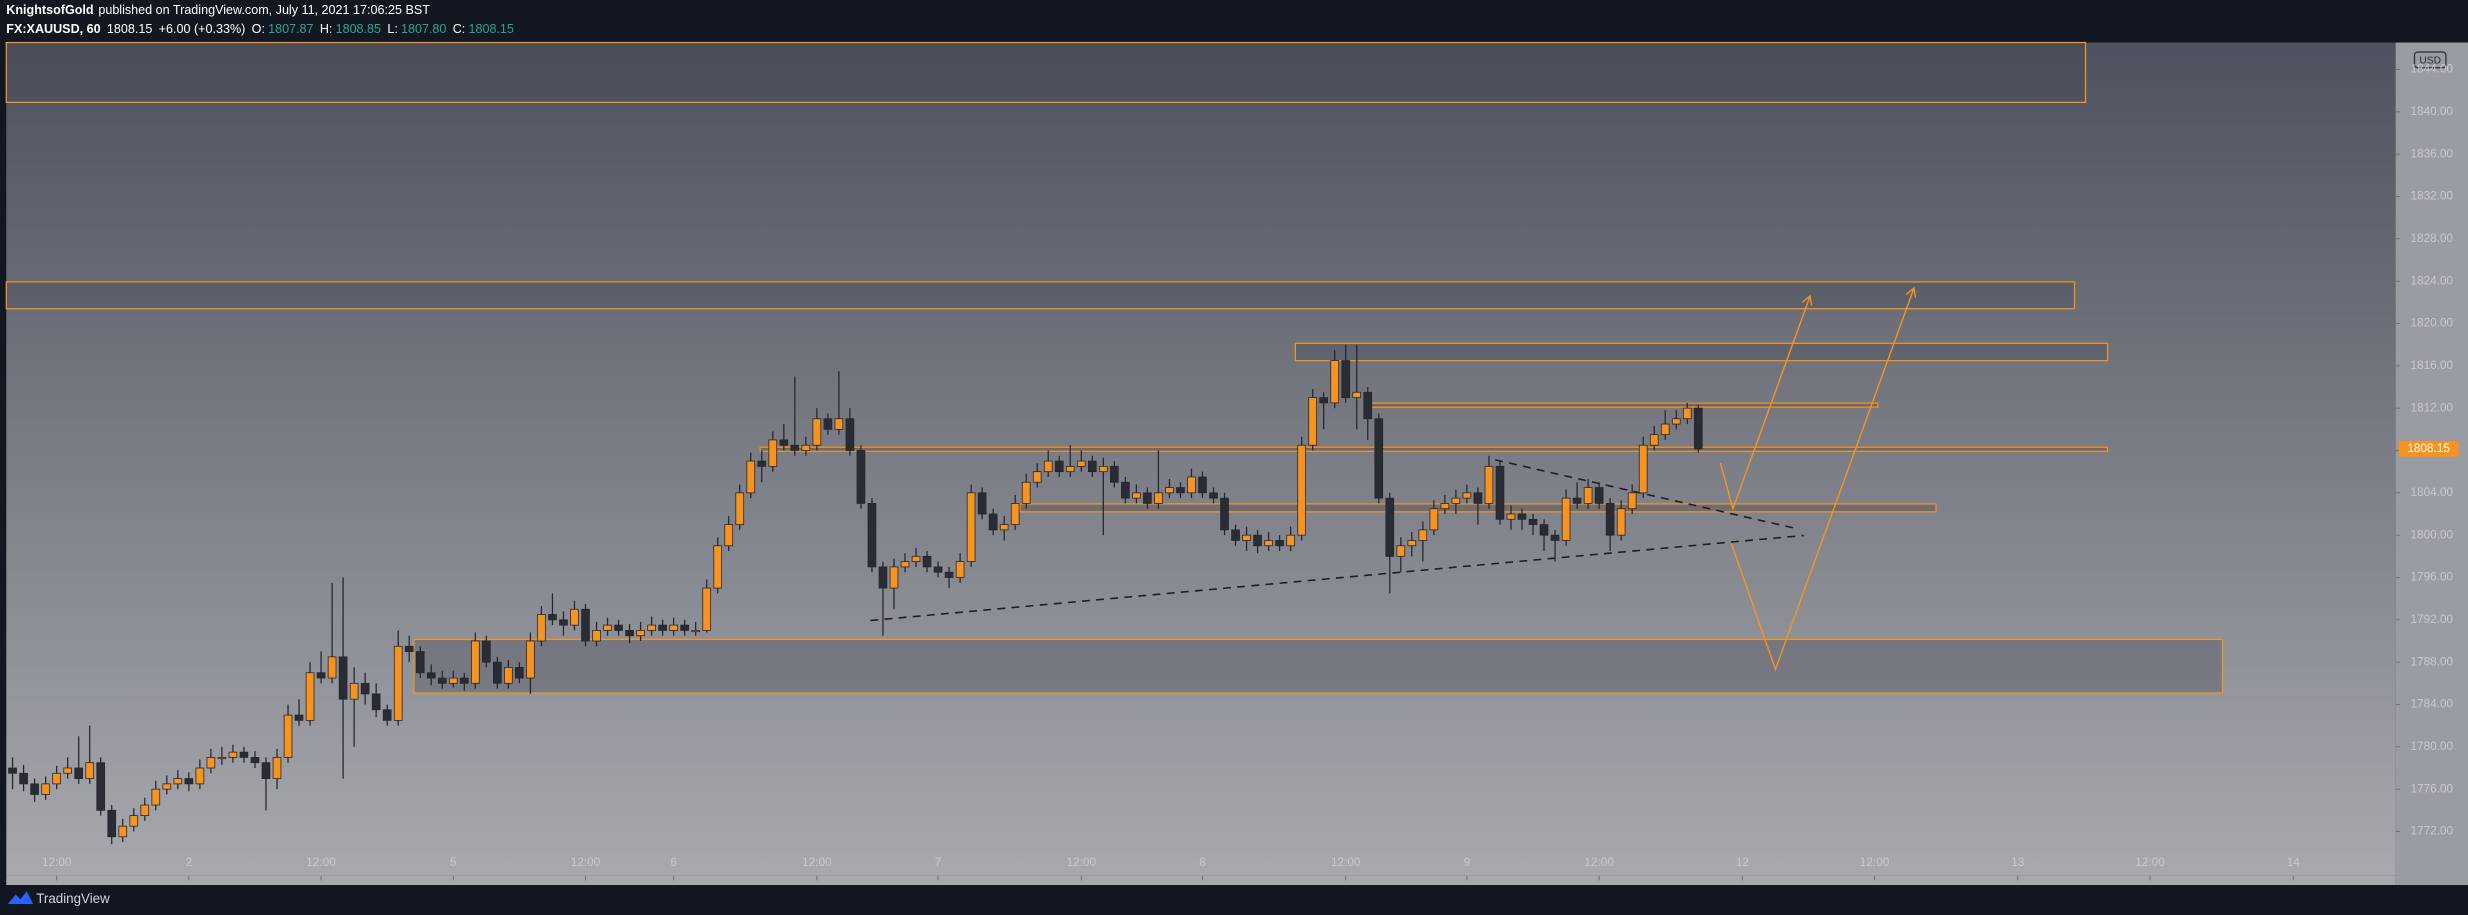 This screenshot has width=2468, height=915. What do you see at coordinates (423, 29) in the screenshot?
I see `ohlc-value: 1807.80` at bounding box center [423, 29].